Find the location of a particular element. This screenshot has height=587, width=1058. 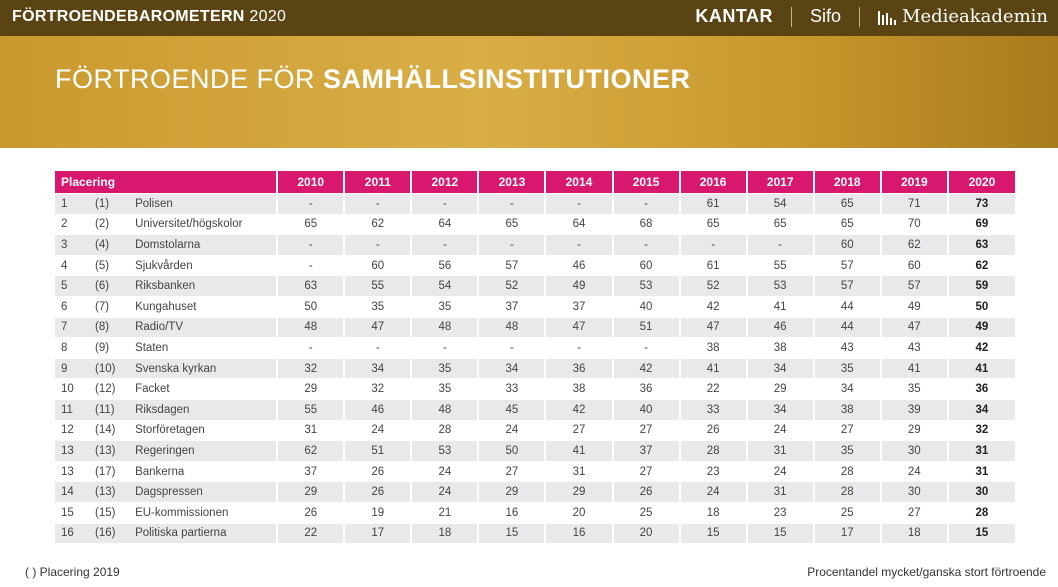

institution-name-cell: Svenska kyrkan is located at coordinates (205, 368).